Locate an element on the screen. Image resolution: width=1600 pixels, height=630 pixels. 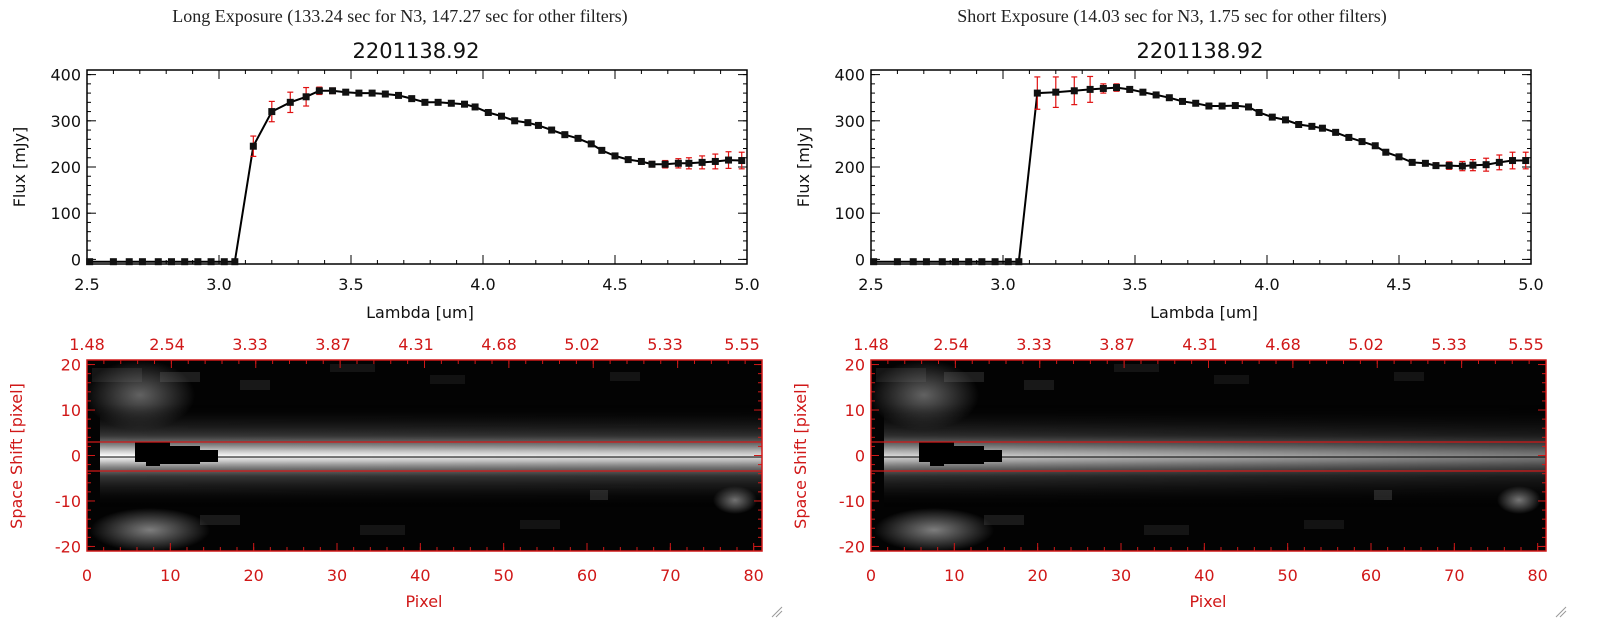
flux-line is located at coordinates (415, 176).